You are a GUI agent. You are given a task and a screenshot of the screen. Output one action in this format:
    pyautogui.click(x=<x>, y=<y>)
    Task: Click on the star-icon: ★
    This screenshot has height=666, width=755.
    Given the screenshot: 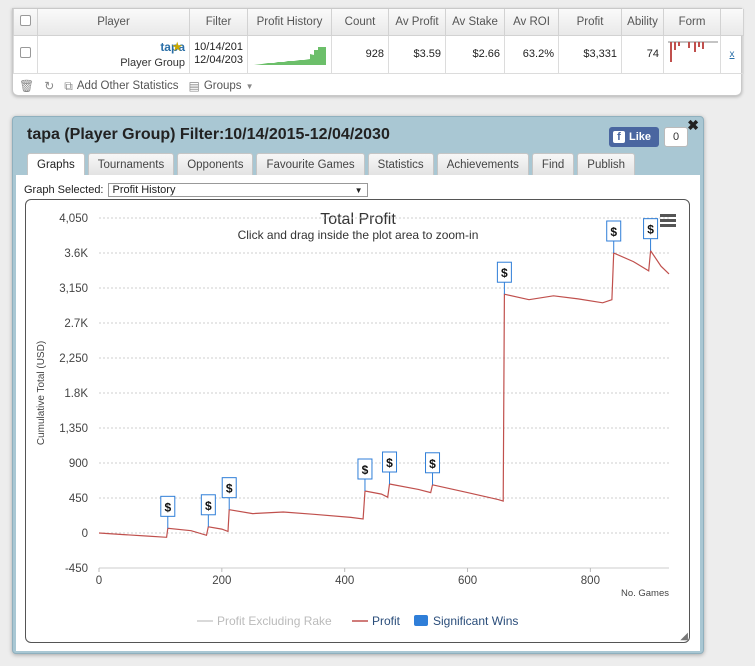 What is the action you would take?
    pyautogui.click(x=177, y=46)
    